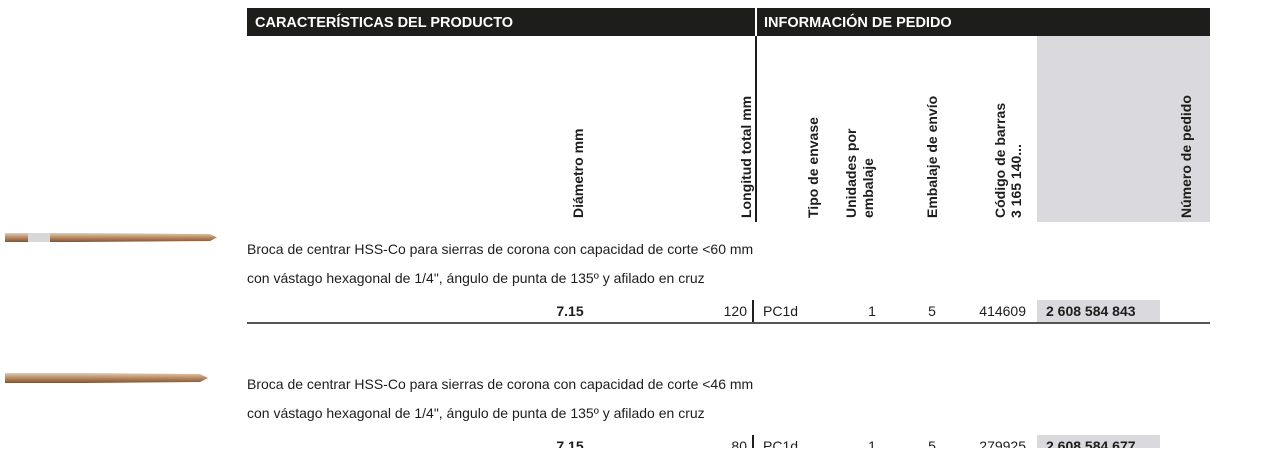  Describe the element at coordinates (739, 443) in the screenshot. I see `cell: 80` at that location.